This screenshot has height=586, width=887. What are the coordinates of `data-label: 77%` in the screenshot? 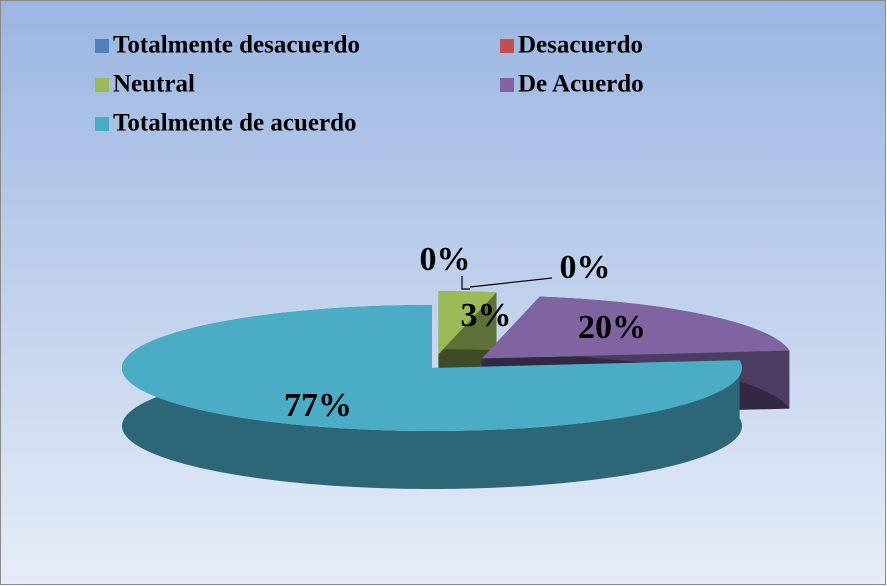 It's located at (318, 405).